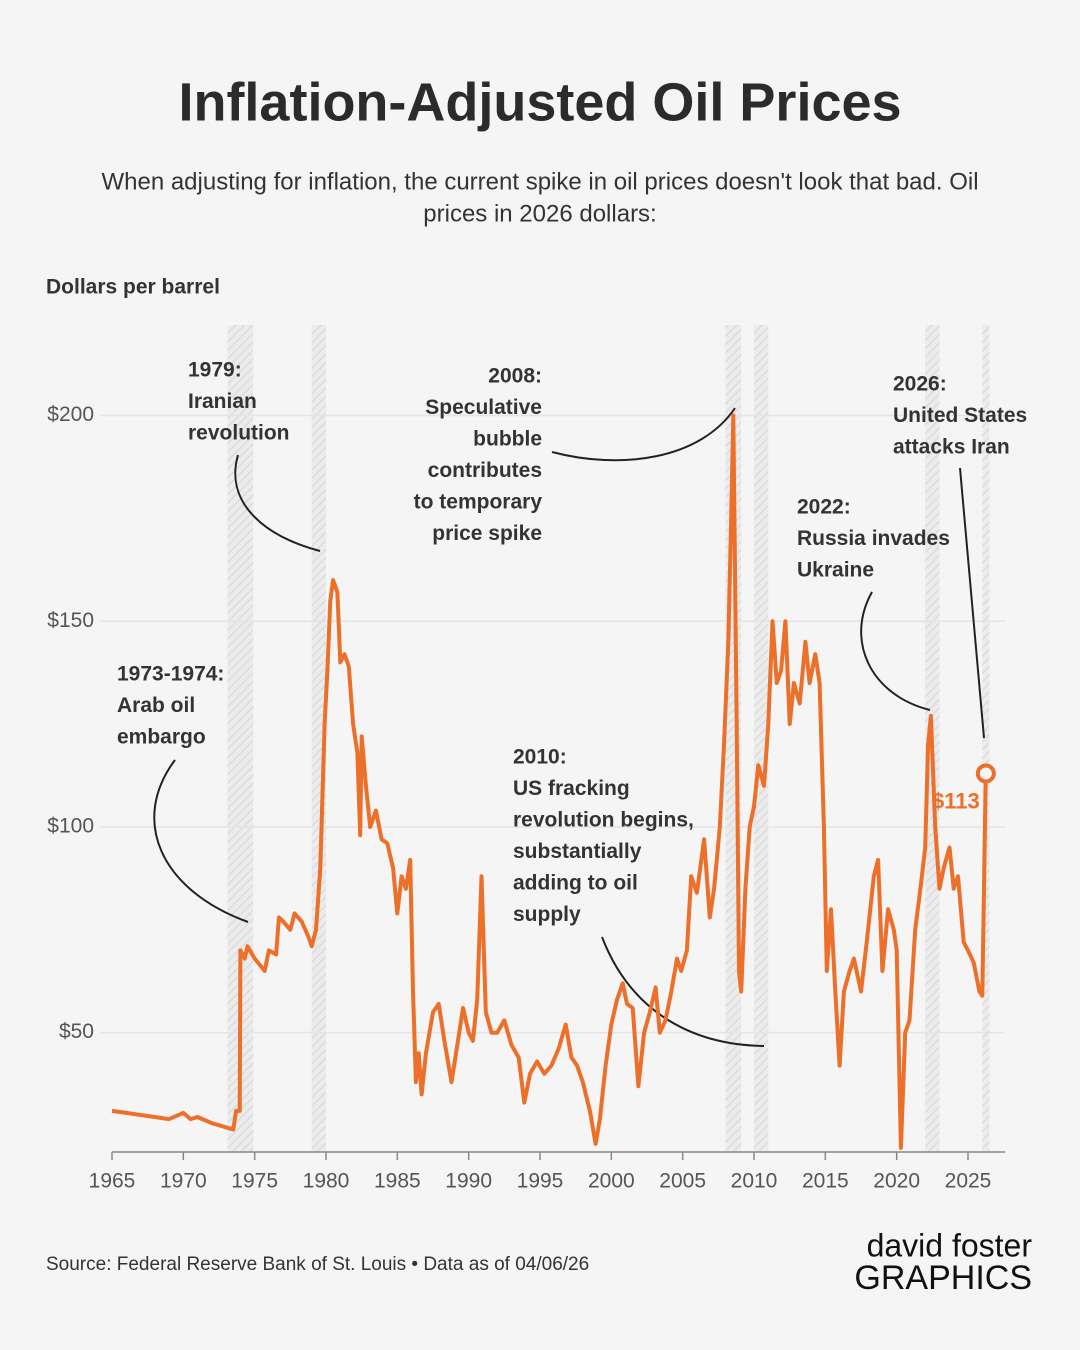  What do you see at coordinates (547, 914) in the screenshot?
I see `annotation: supply` at bounding box center [547, 914].